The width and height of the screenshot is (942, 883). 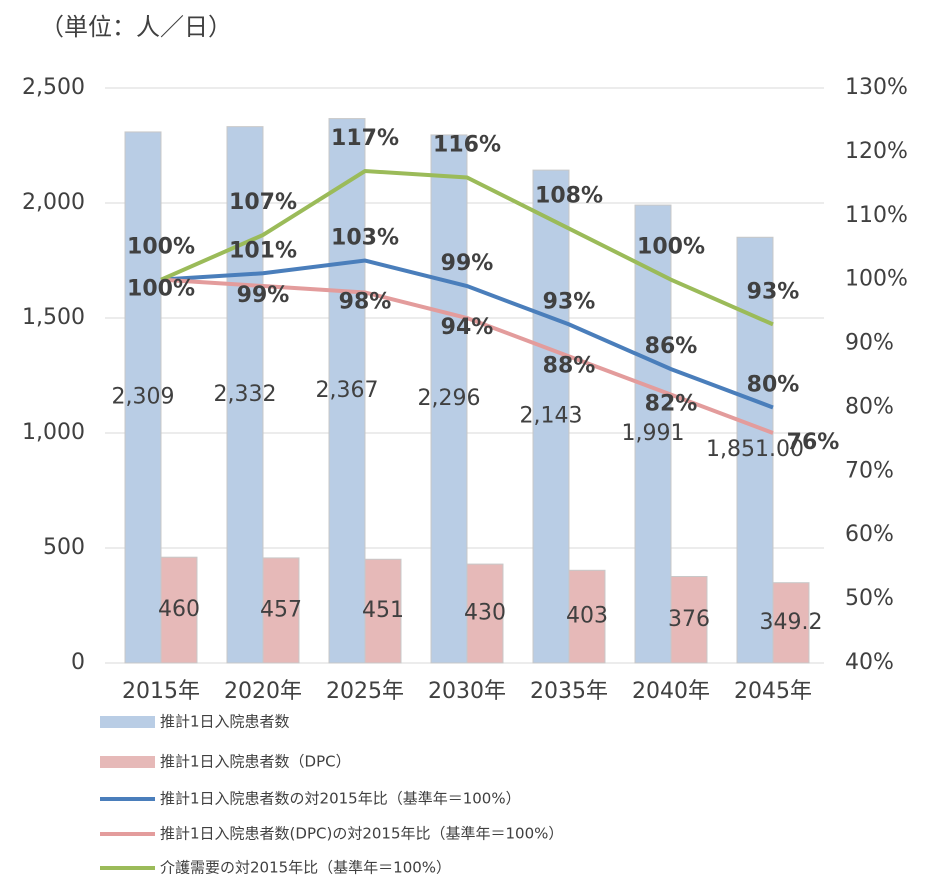 What do you see at coordinates (263, 691) in the screenshot?
I see `x-tick-label: 2020年` at bounding box center [263, 691].